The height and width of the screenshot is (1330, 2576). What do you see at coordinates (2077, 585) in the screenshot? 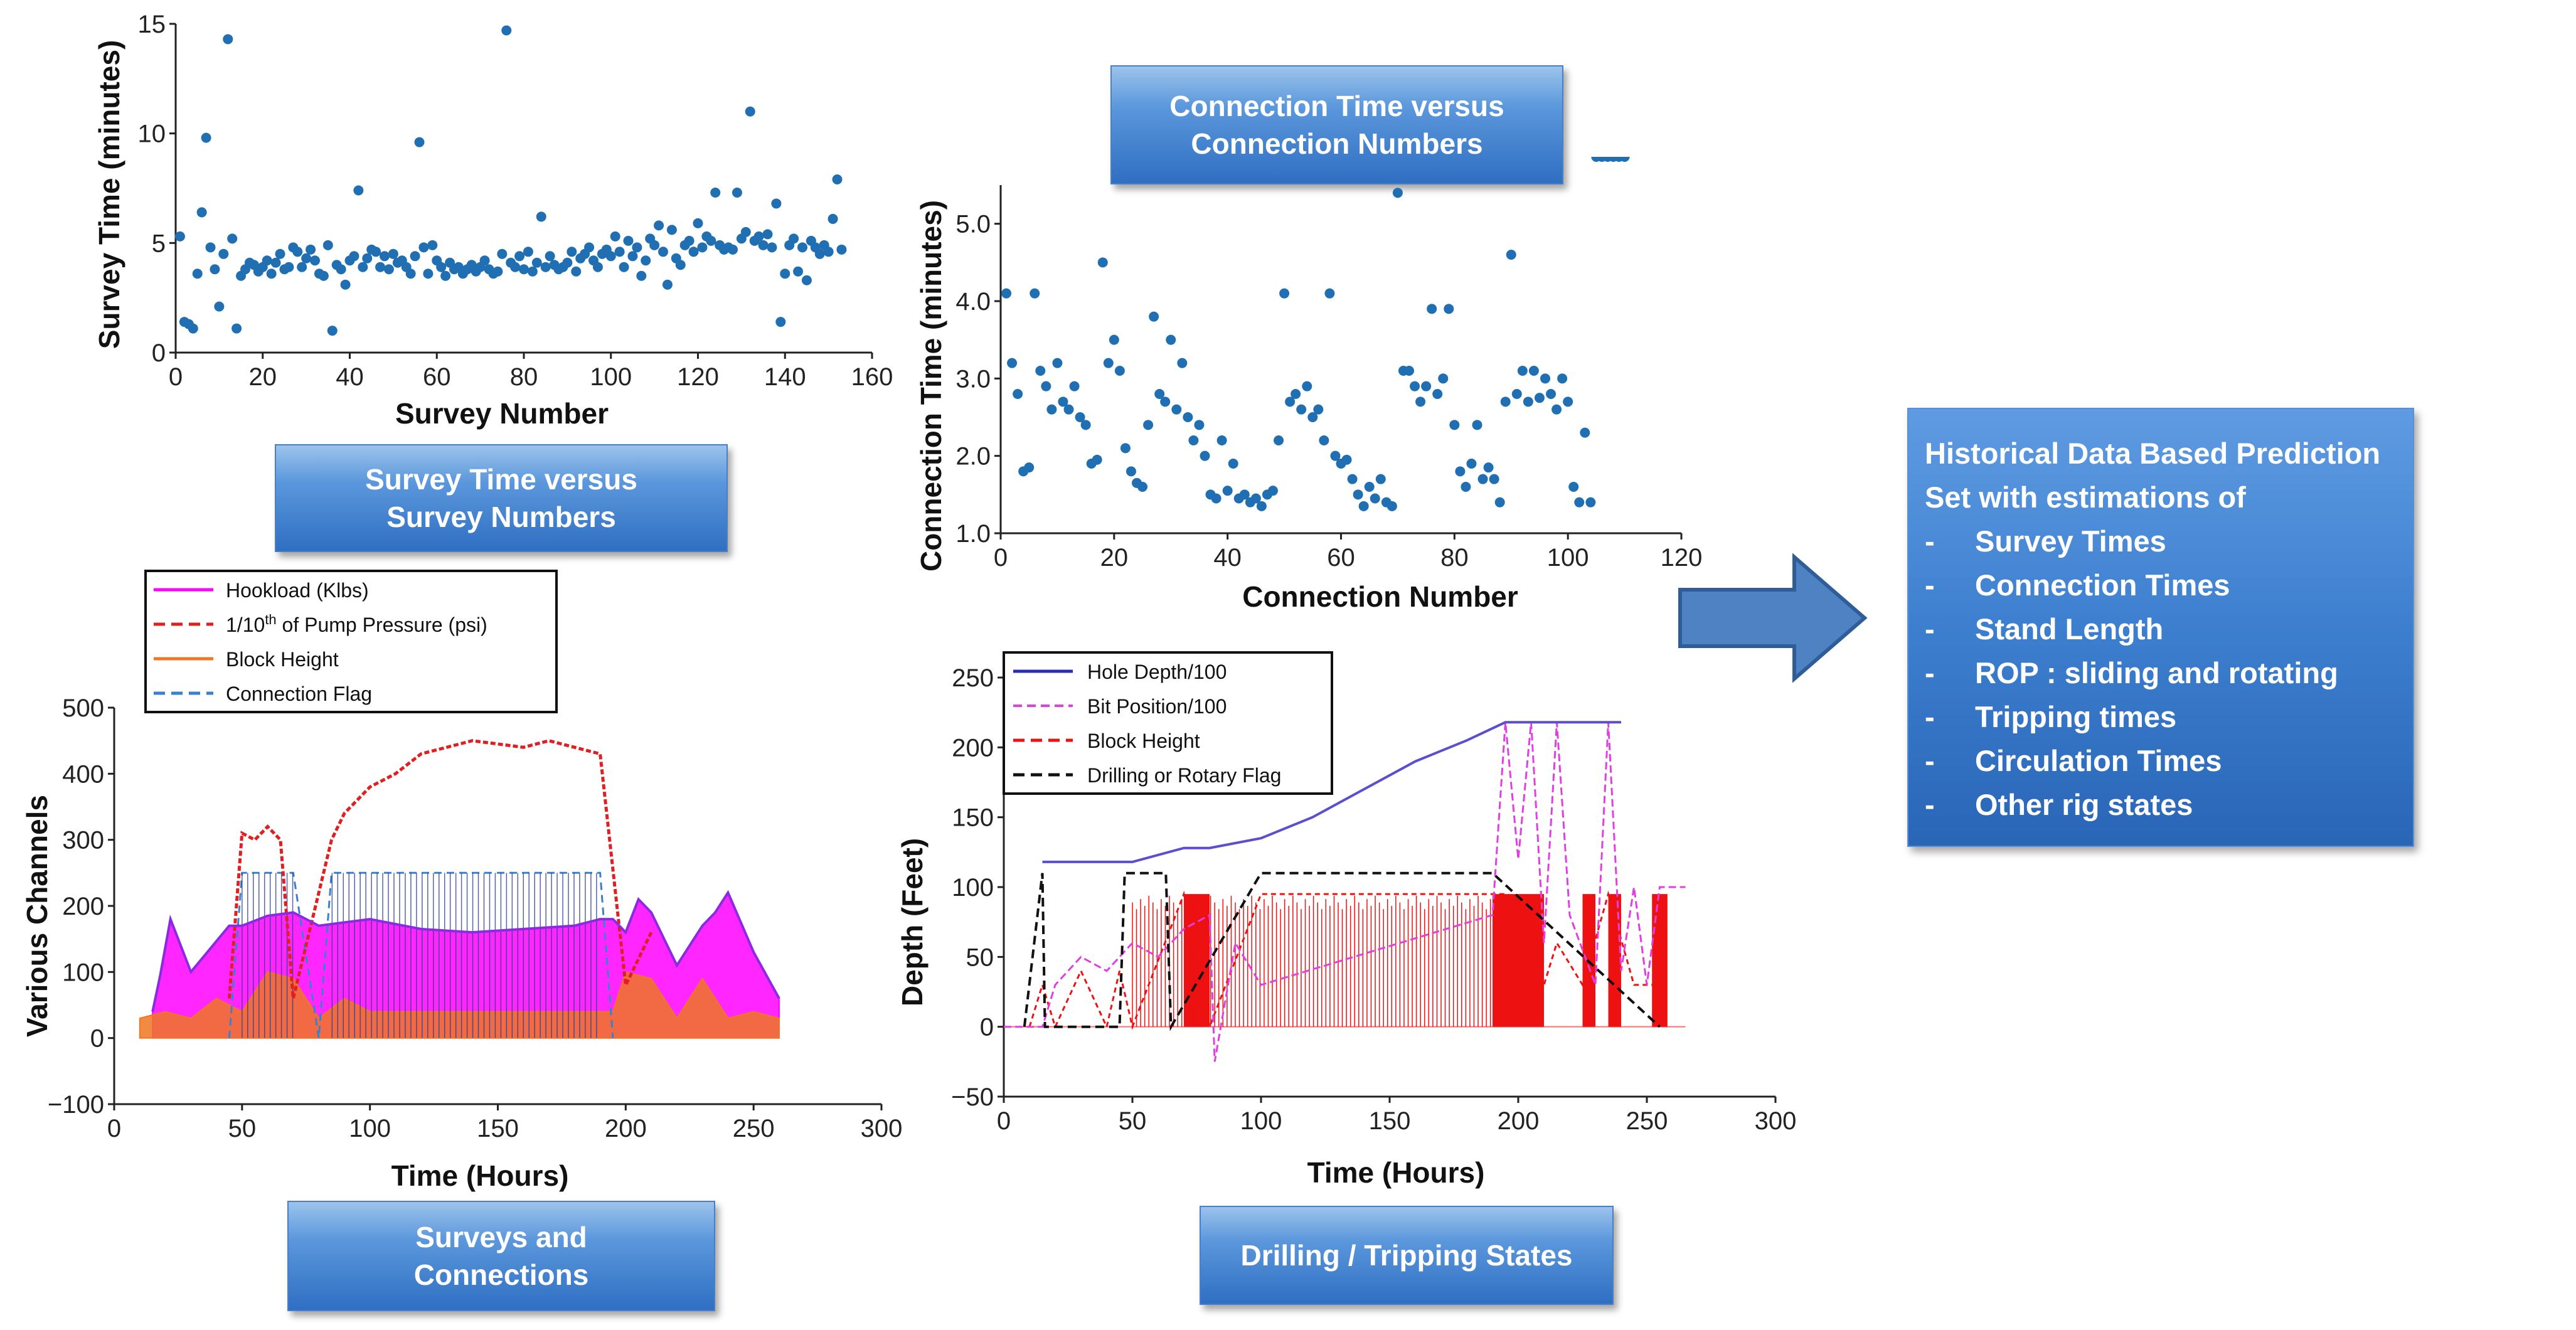
I see `summary-item: - Connection Times` at bounding box center [2077, 585].